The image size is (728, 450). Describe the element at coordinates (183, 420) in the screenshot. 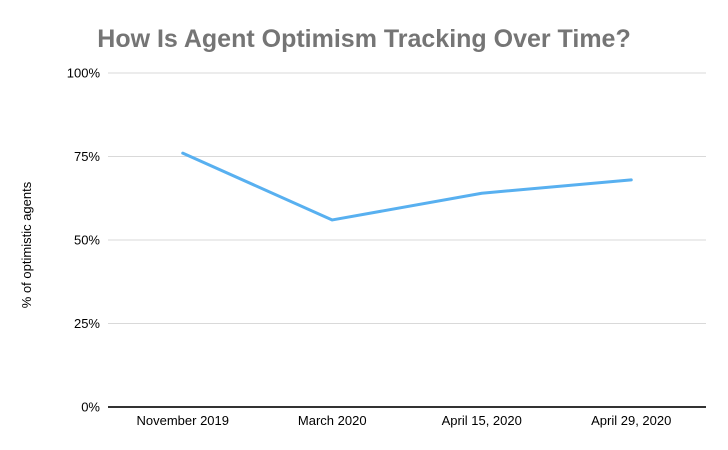

I see `x-tick-label: November 2019` at that location.